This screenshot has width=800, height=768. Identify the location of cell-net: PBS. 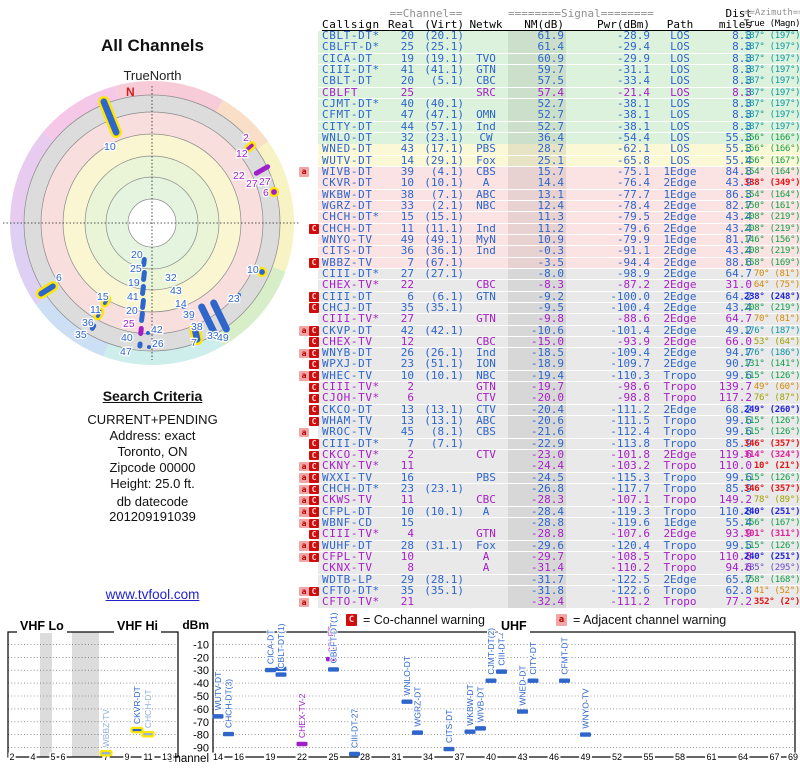
(486, 477).